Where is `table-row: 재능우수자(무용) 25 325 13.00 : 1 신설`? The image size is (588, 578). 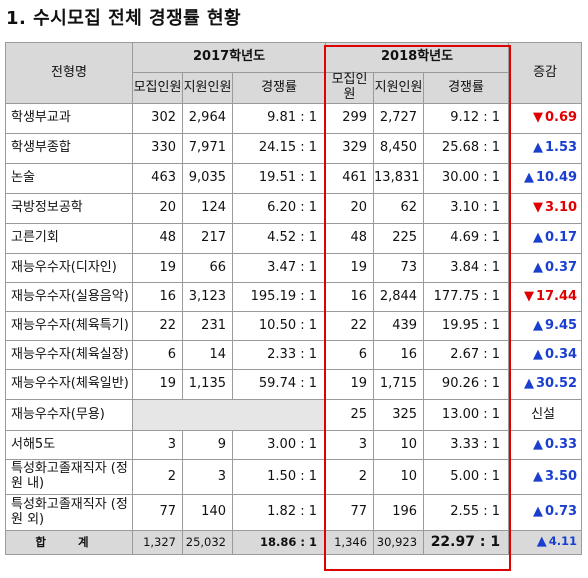 table-row: 재능우수자(무용) 25 325 13.00 : 1 신설 is located at coordinates (294, 415).